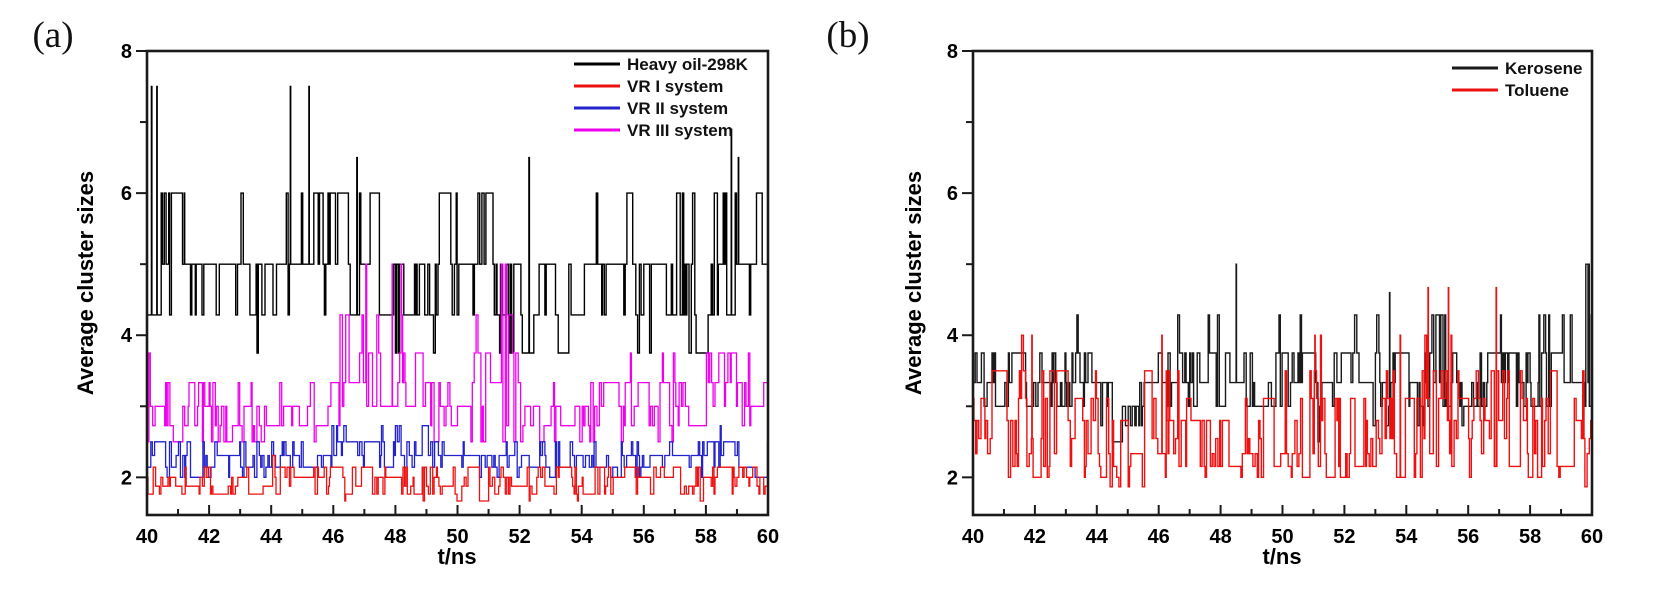 The width and height of the screenshot is (1677, 601). I want to click on series-path-vr-iii-system, so click(457, 353).